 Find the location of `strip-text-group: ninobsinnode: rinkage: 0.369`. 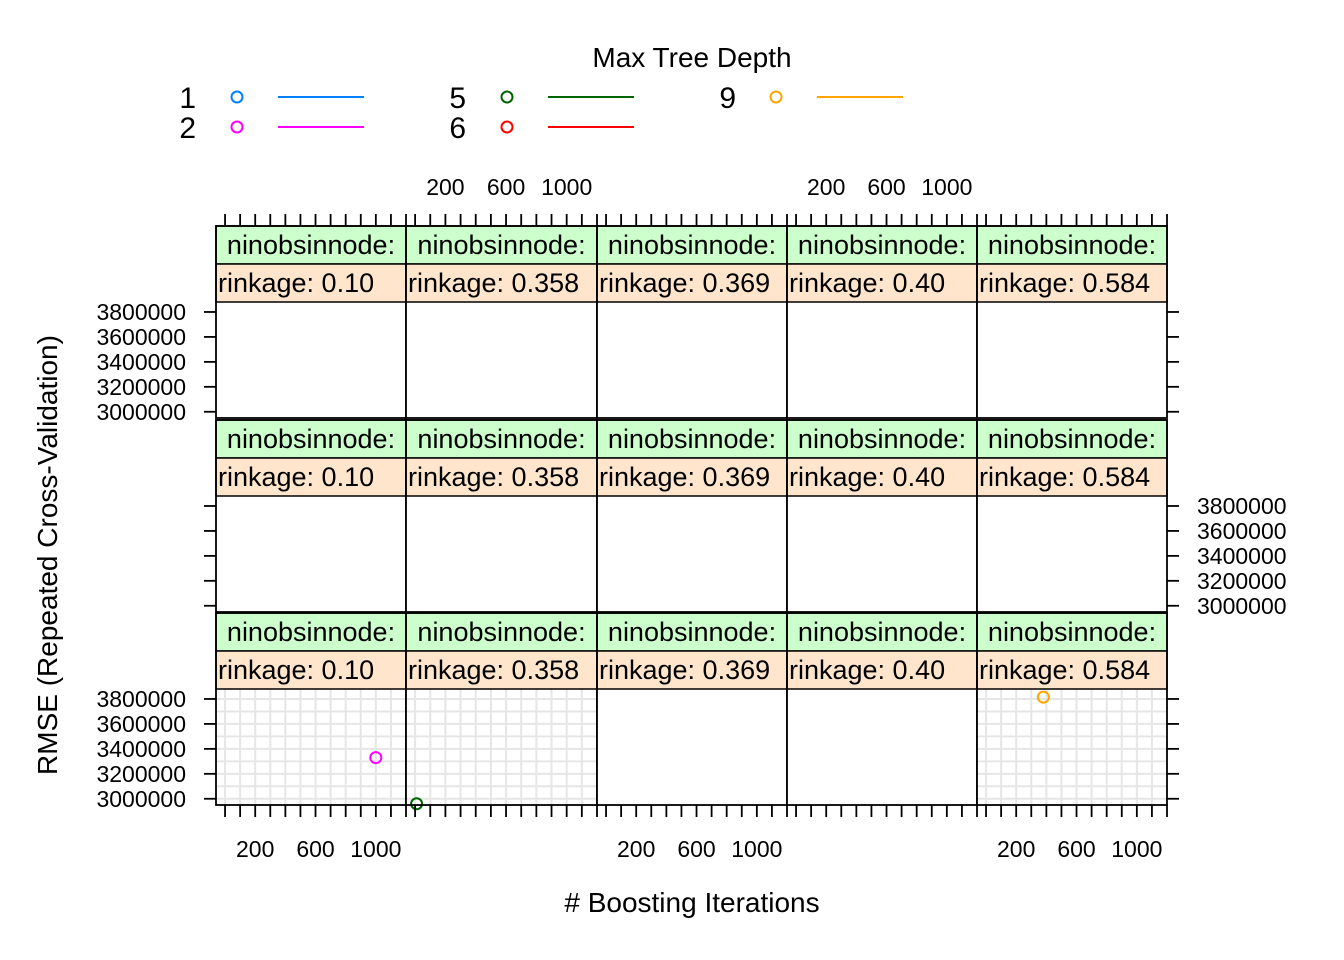

strip-text-group: ninobsinnode: rinkage: 0.369 is located at coordinates (687, 651).